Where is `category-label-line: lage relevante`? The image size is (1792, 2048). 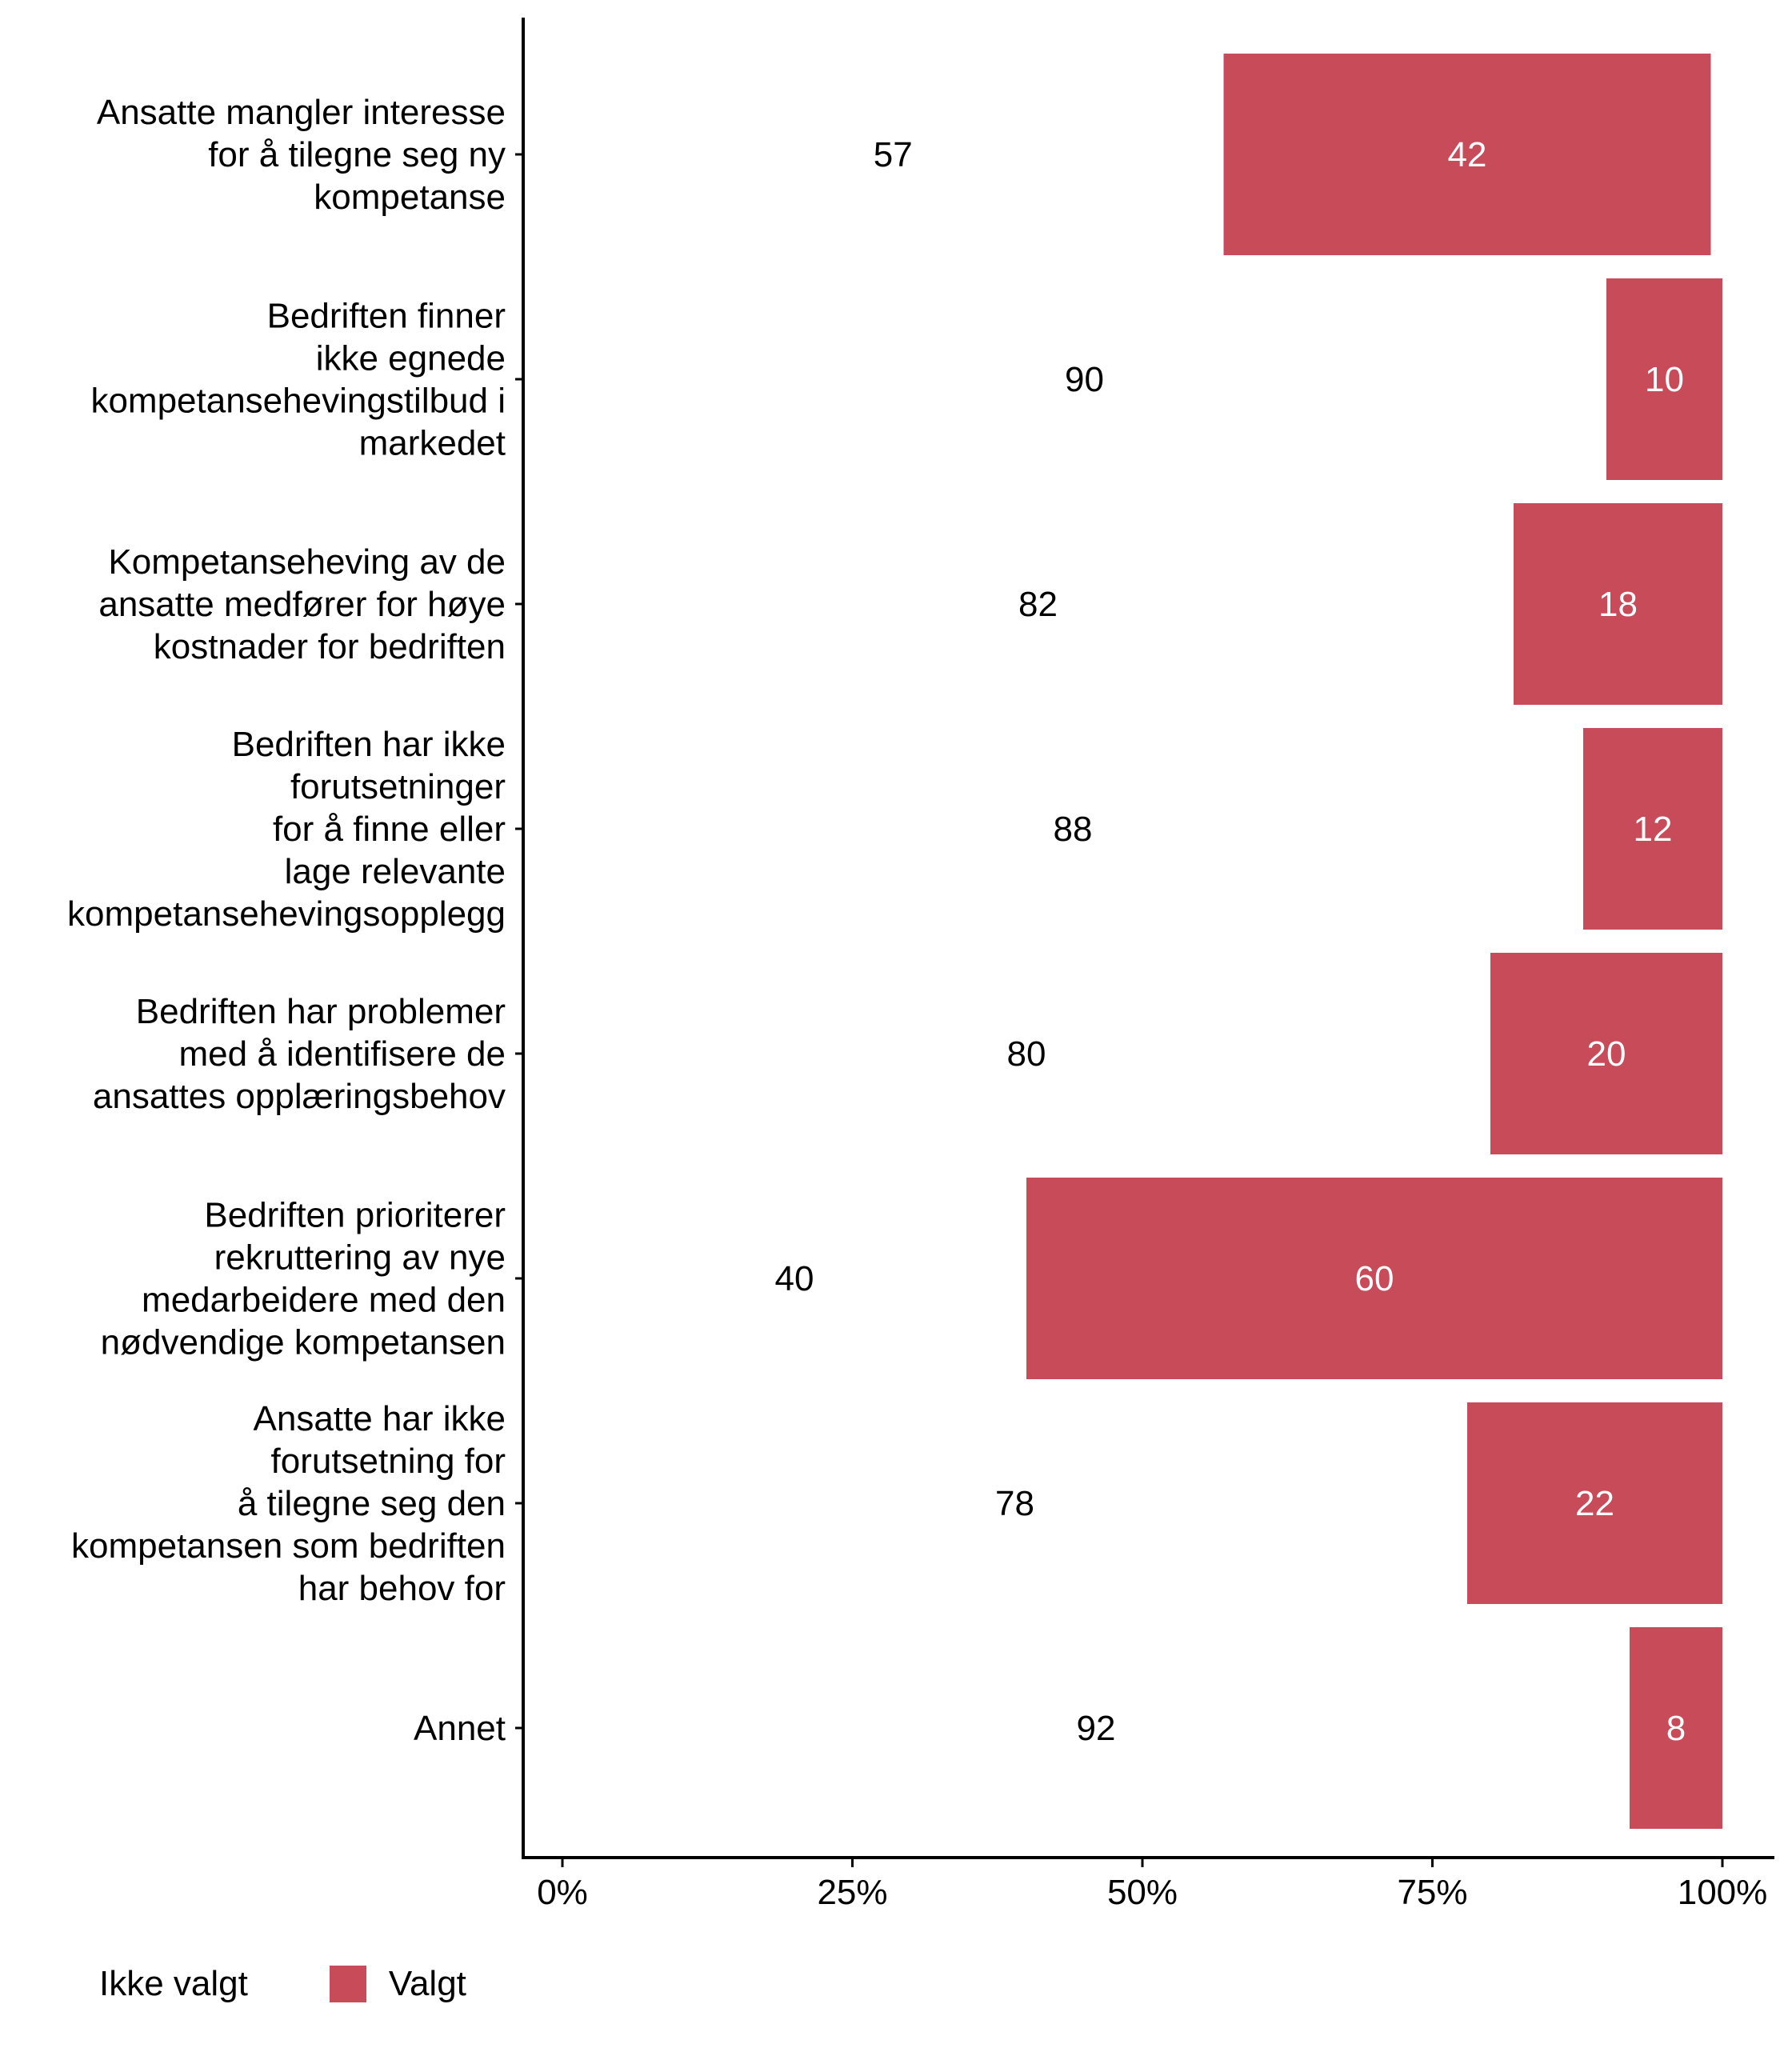 category-label-line: lage relevante is located at coordinates (395, 871).